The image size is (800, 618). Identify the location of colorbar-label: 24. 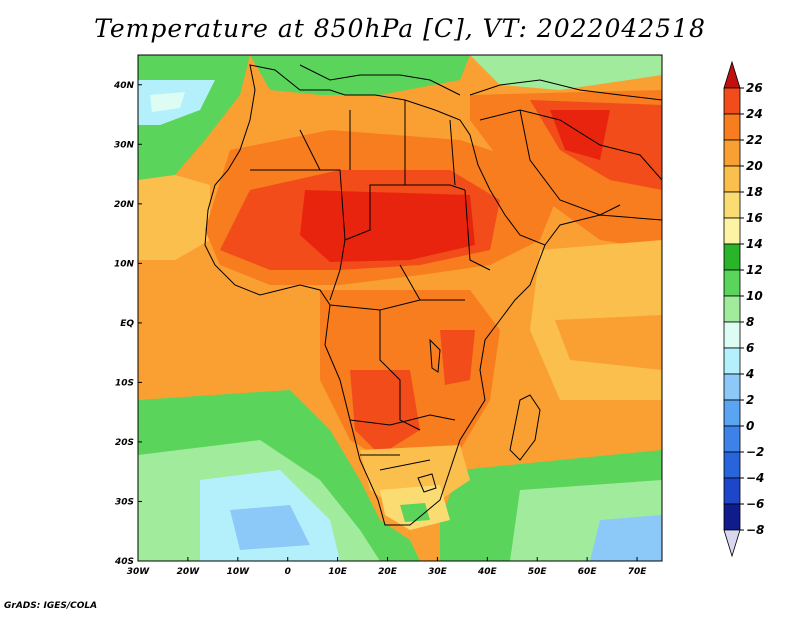
(754, 114).